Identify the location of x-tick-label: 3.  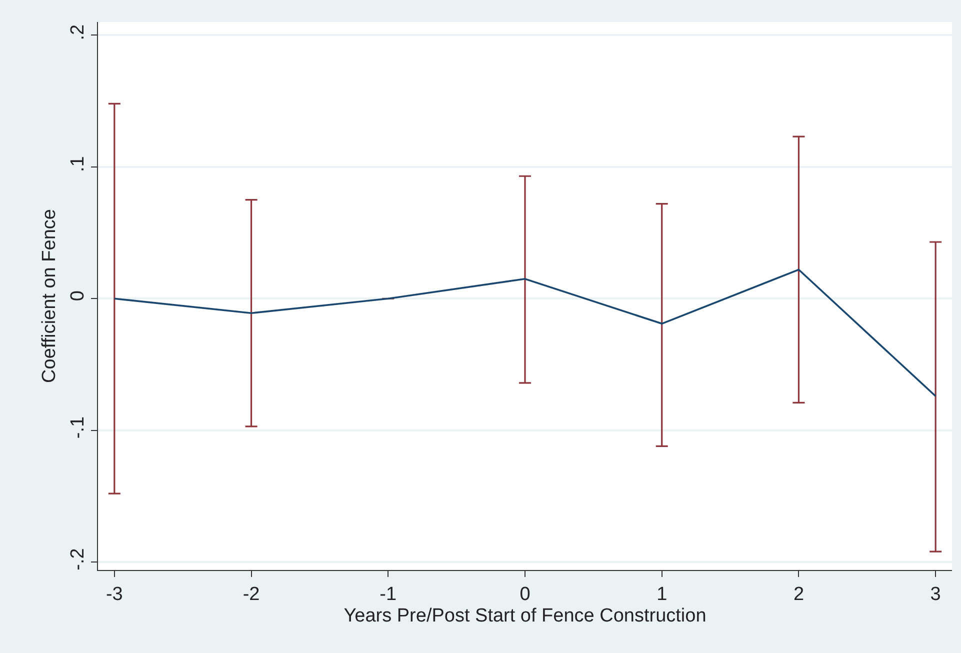
(935, 594).